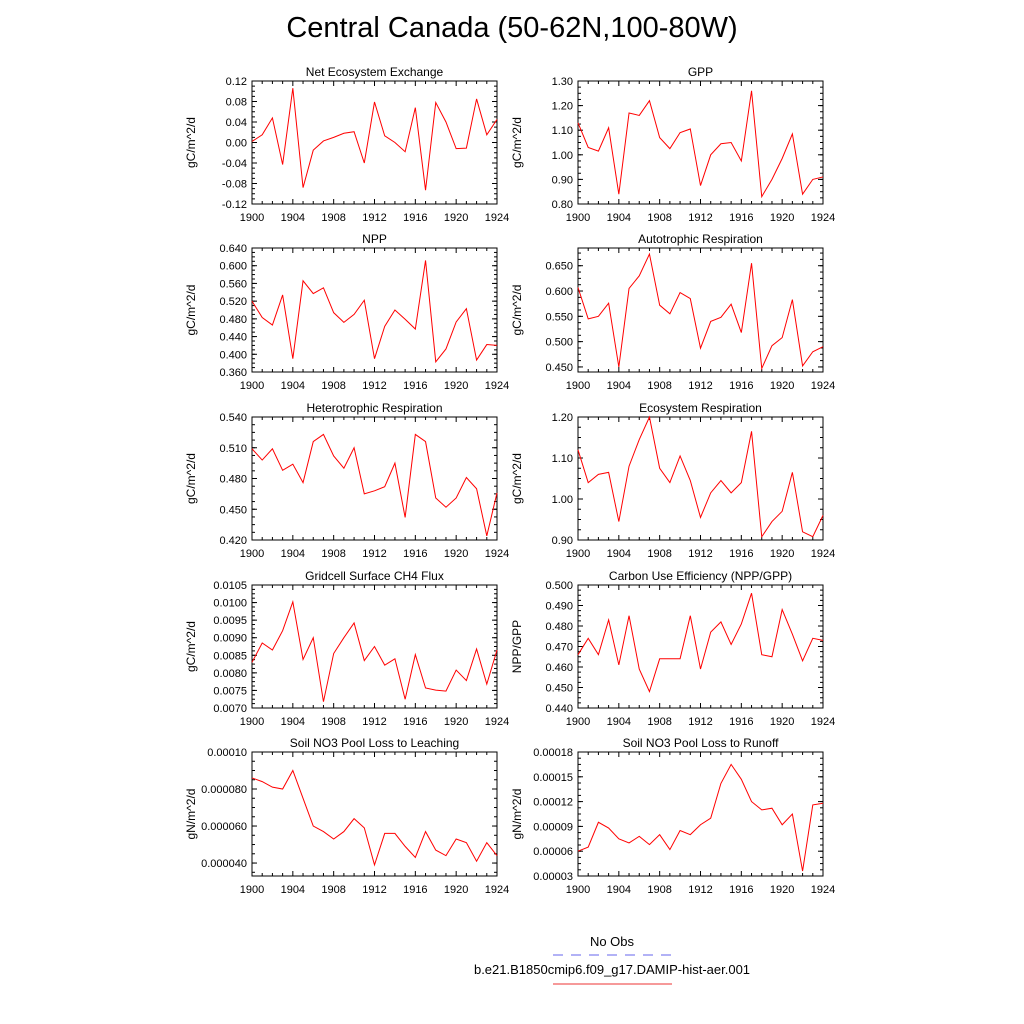 This screenshot has width=1024, height=1024. I want to click on heterotrophic-respiration-xtick-label: 1916, so click(415, 554).